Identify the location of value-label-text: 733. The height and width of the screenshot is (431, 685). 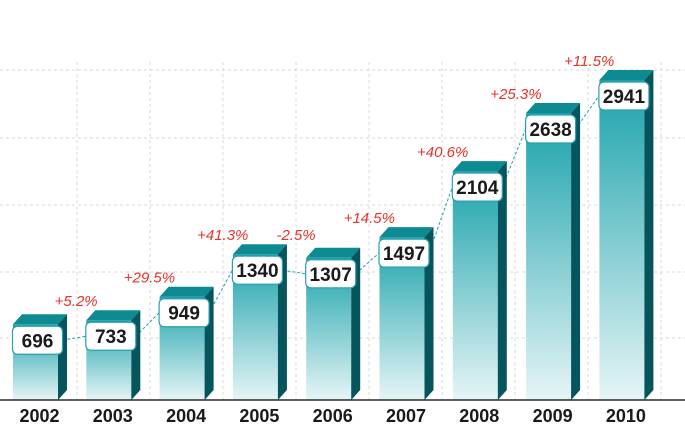
(111, 337).